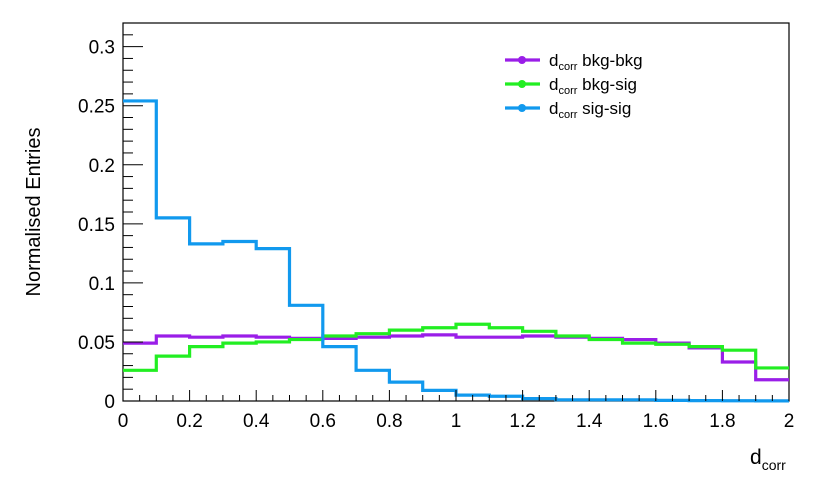 The image size is (830, 479). I want to click on y-tick-label: 0, so click(109, 402).